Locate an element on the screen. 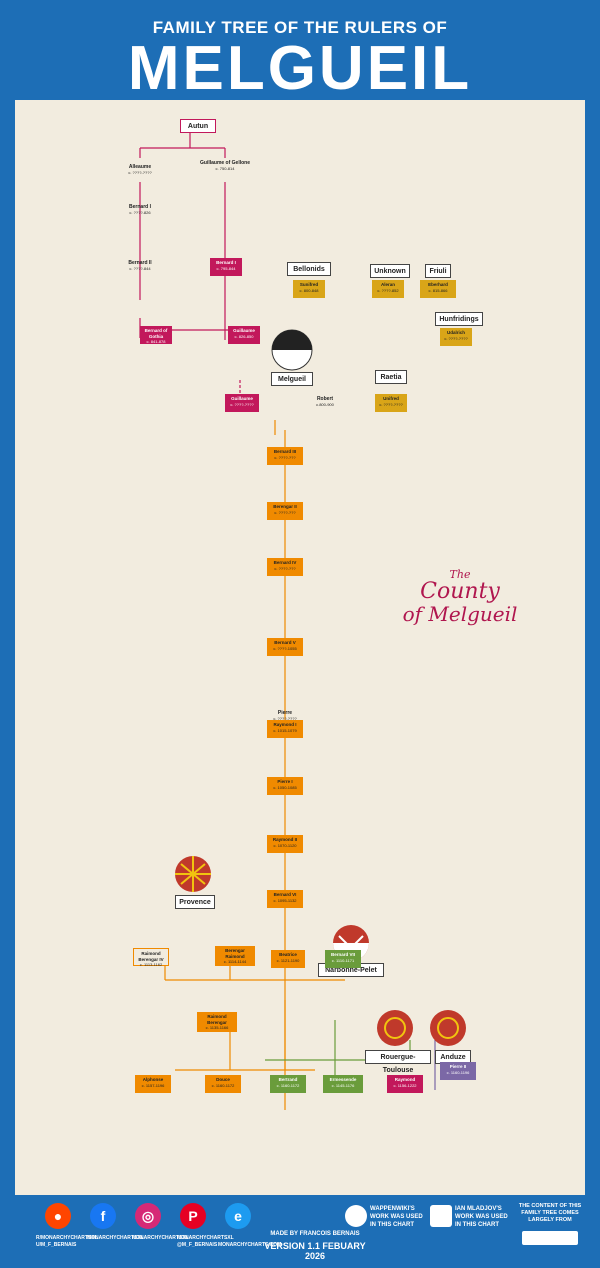 Image resolution: width=600 pixels, height=1268 pixels. county-title: The County of Melgueil is located at coordinates (460, 597).